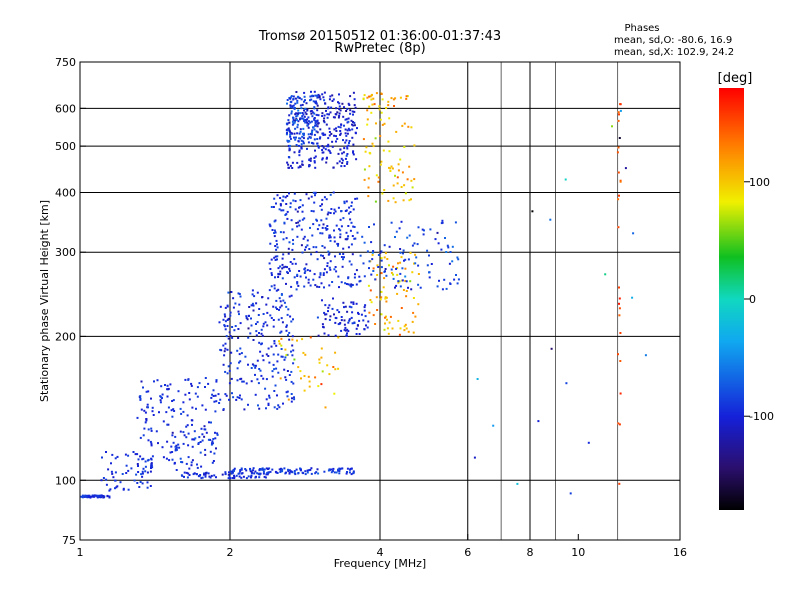  I want to click on chart-title: Tromsø 20150512 01:36:00-01:37:43, so click(379, 36).